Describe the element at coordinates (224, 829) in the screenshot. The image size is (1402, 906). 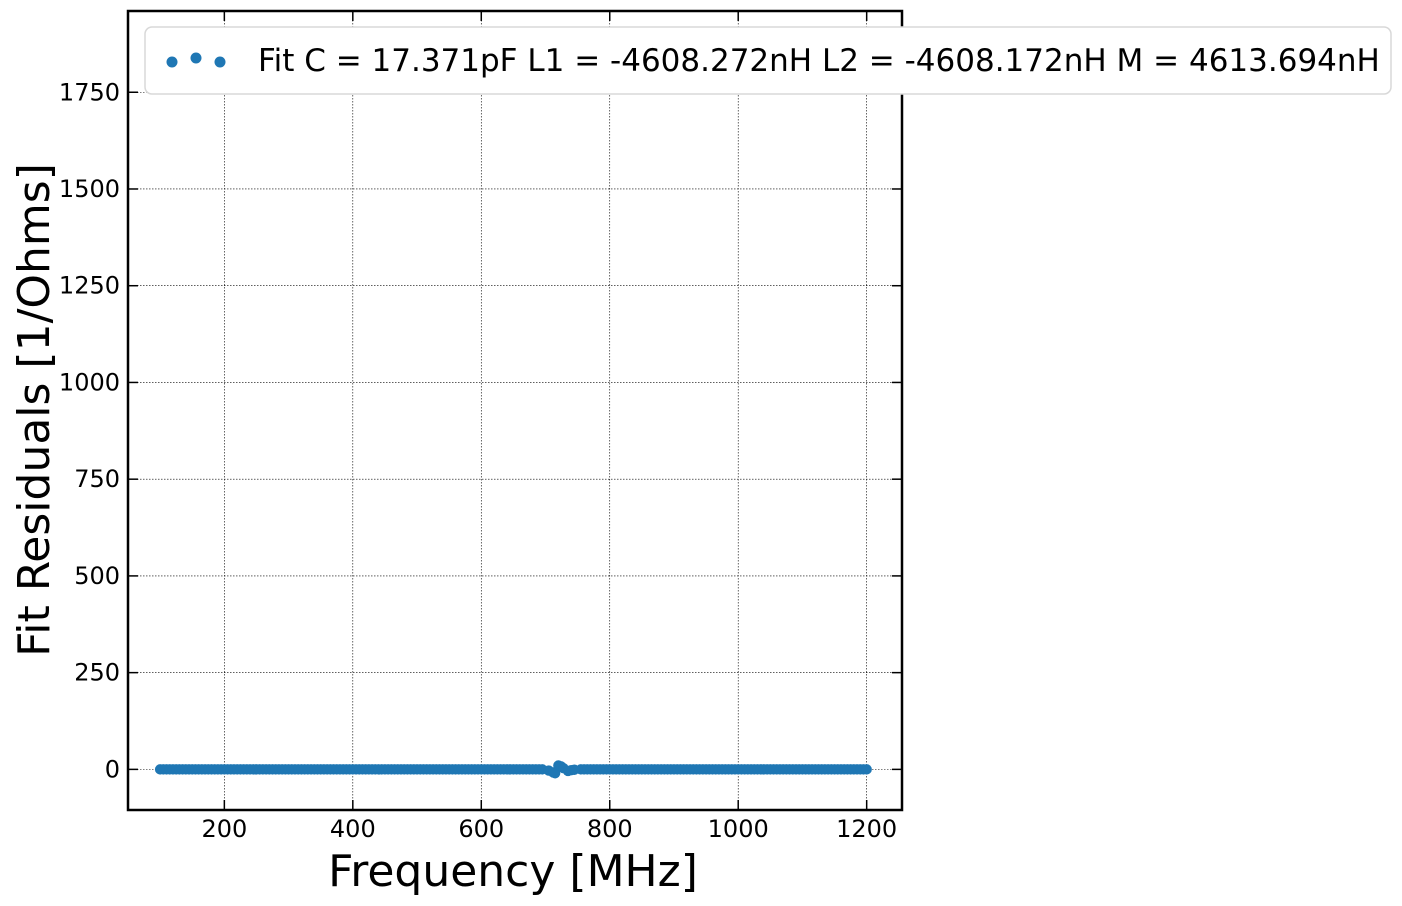
I see `x-tick-label-0: 200` at that location.